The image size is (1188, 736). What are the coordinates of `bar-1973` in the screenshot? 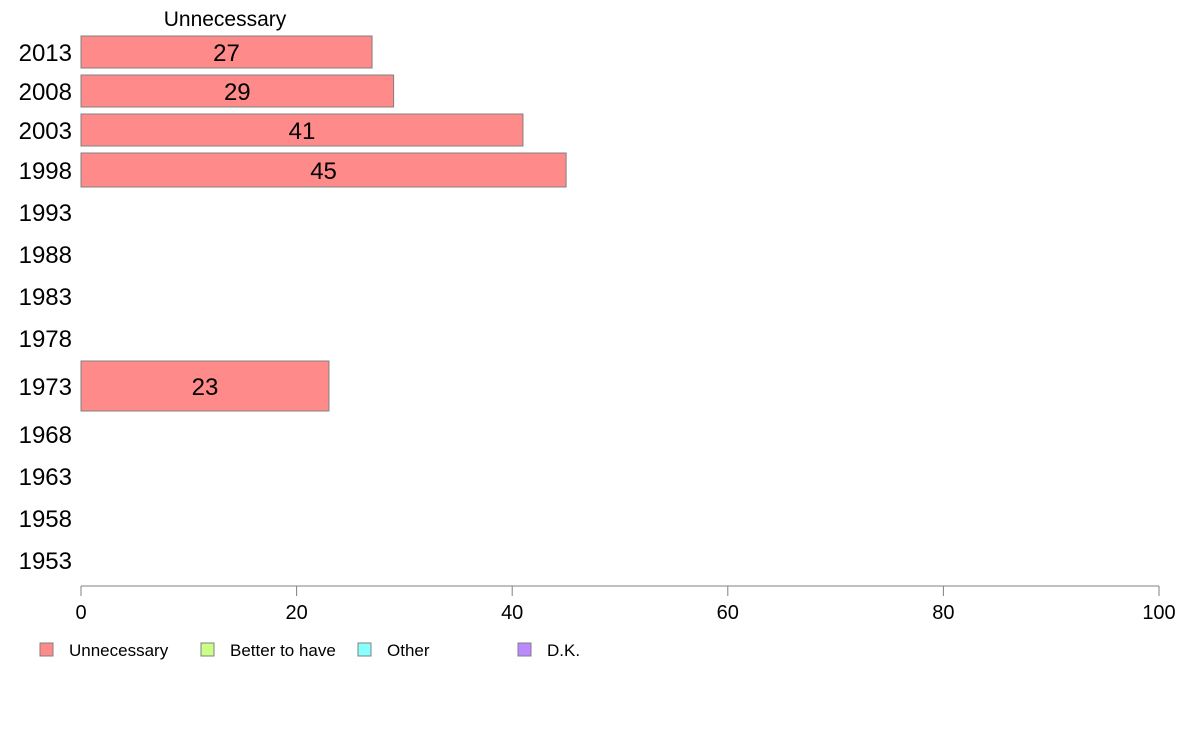 It's located at (205, 386).